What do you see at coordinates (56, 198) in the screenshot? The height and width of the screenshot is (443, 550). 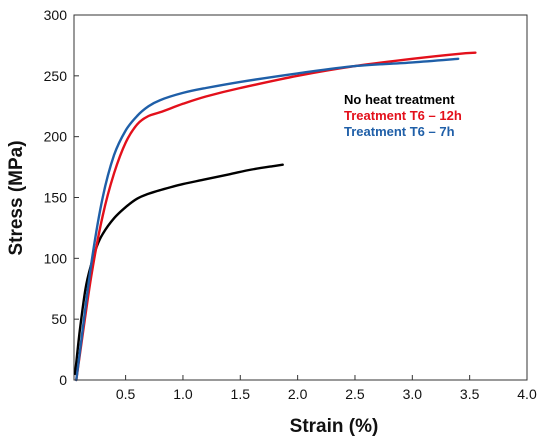 I see `y-tick-label: 150` at bounding box center [56, 198].